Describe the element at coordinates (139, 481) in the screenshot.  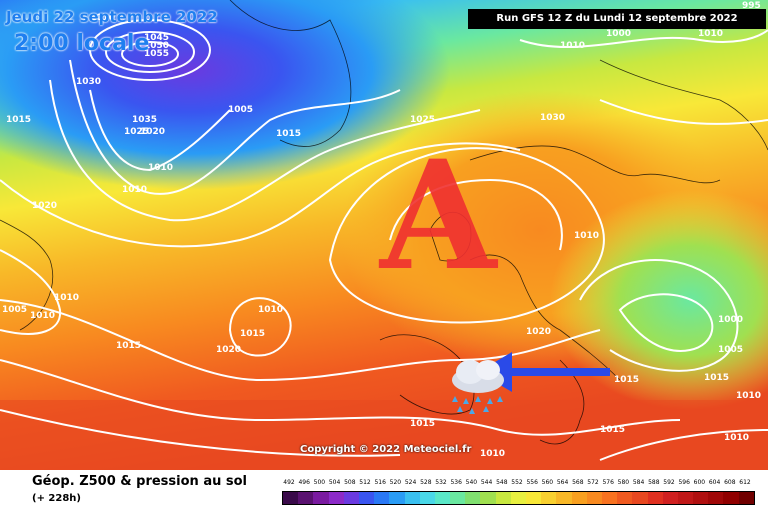
I see `chart-title: Géop. Z500 & pression au sol` at that location.